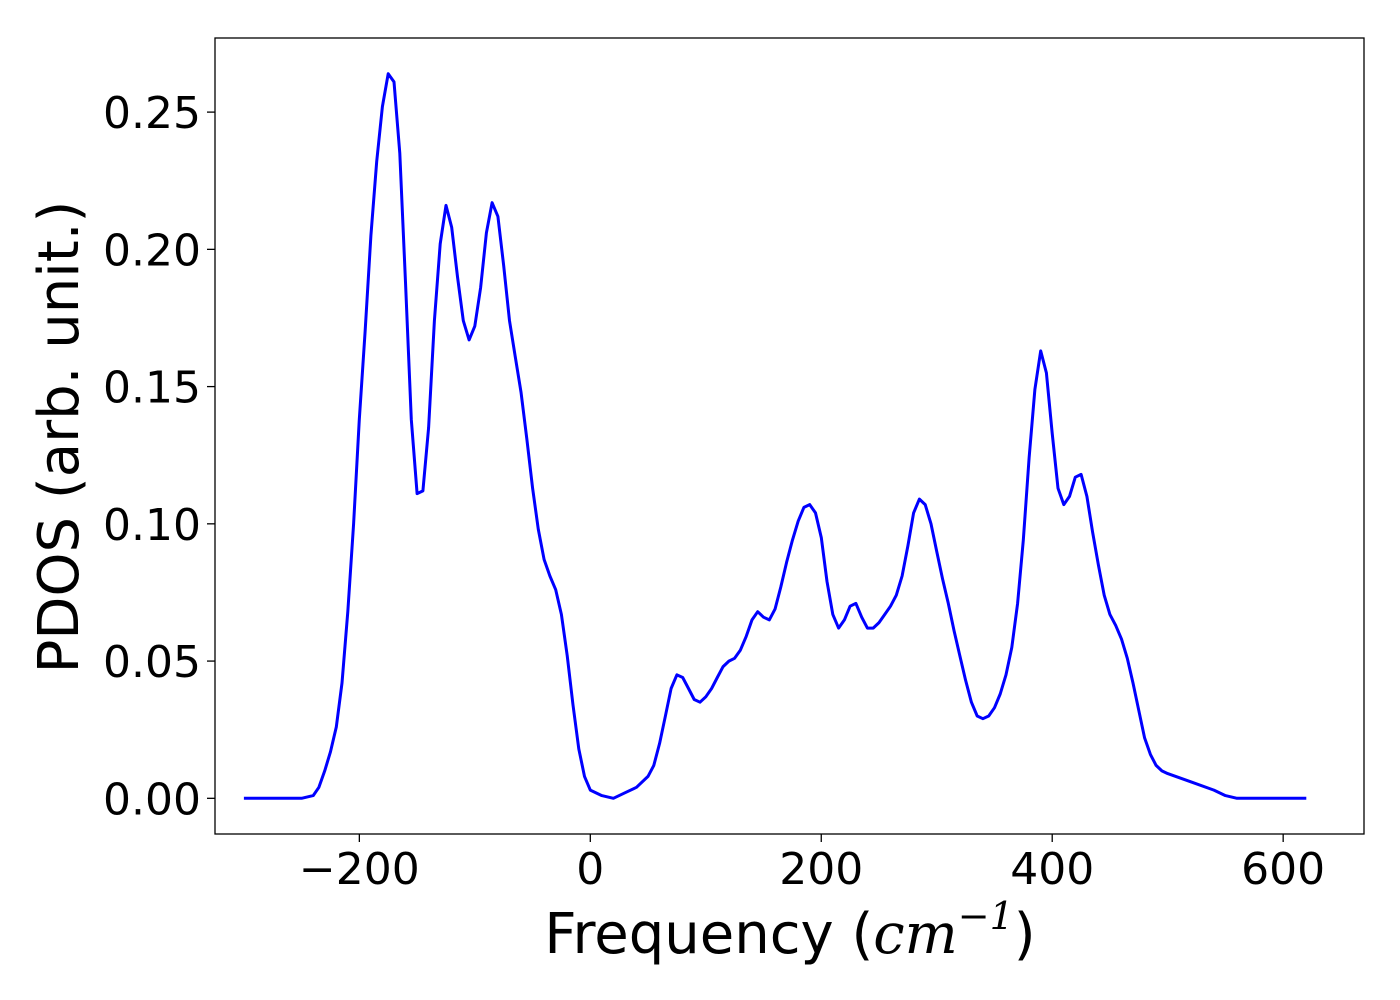  I want to click on x-tick-label: 200, so click(821, 869).